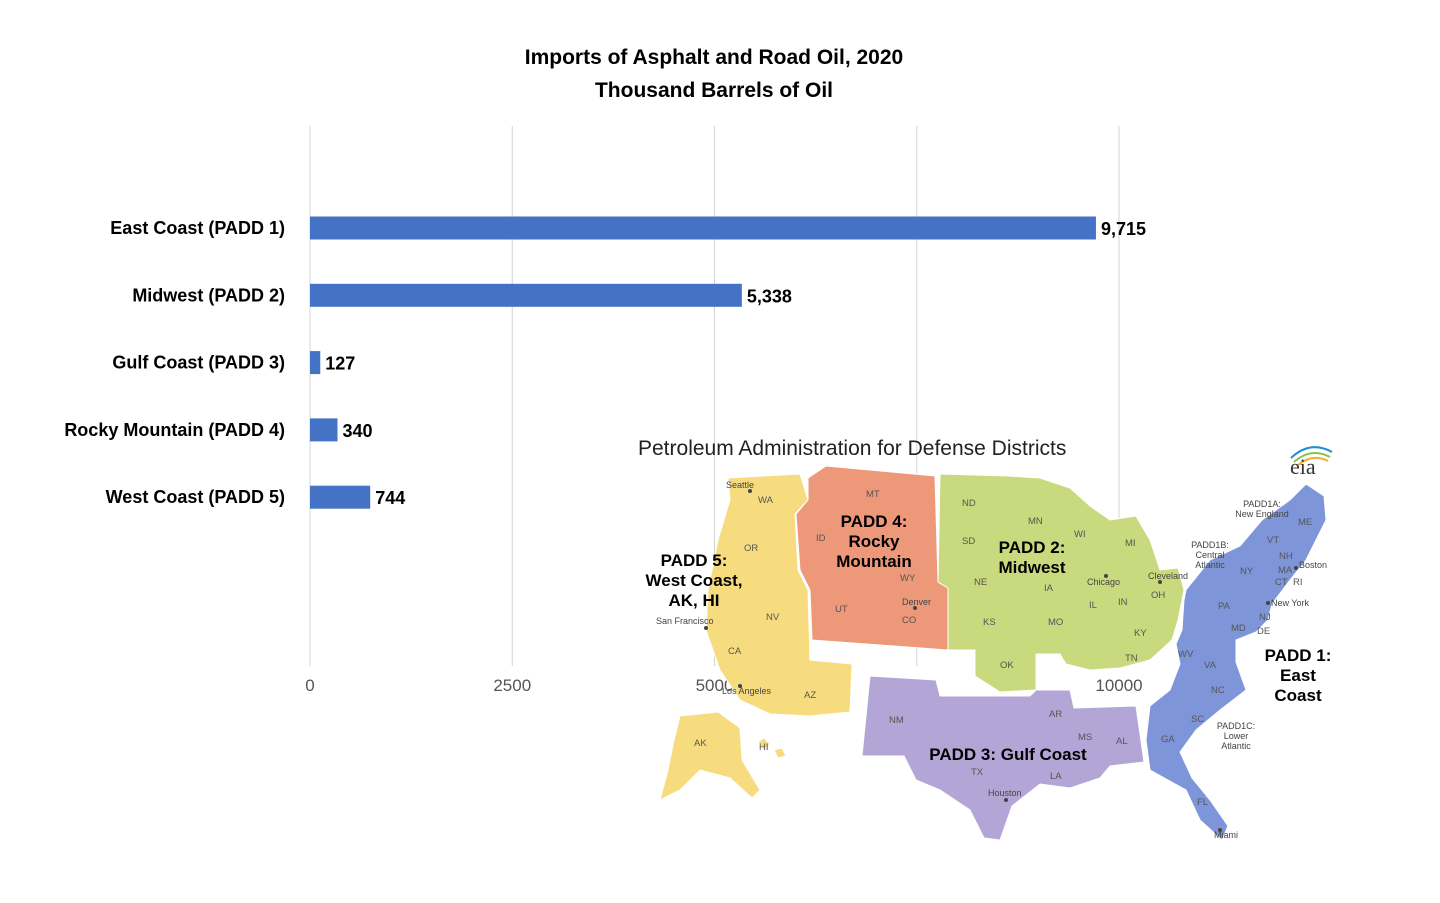 The image size is (1440, 903). What do you see at coordinates (1031, 567) in the screenshot?
I see `svg-text: Midwest` at bounding box center [1031, 567].